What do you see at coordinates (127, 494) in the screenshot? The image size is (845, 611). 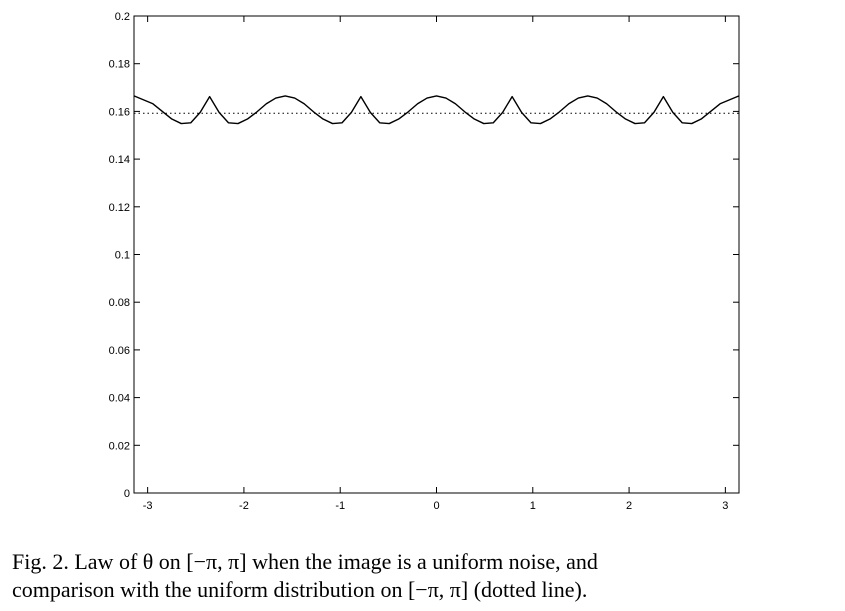 I see `y-tick-label: 0` at bounding box center [127, 494].